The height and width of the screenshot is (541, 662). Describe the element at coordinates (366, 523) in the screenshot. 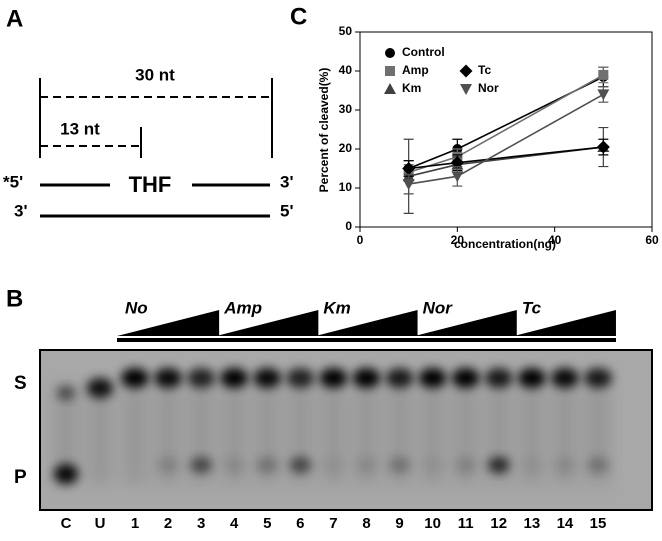

I see `lane-label: 8` at that location.